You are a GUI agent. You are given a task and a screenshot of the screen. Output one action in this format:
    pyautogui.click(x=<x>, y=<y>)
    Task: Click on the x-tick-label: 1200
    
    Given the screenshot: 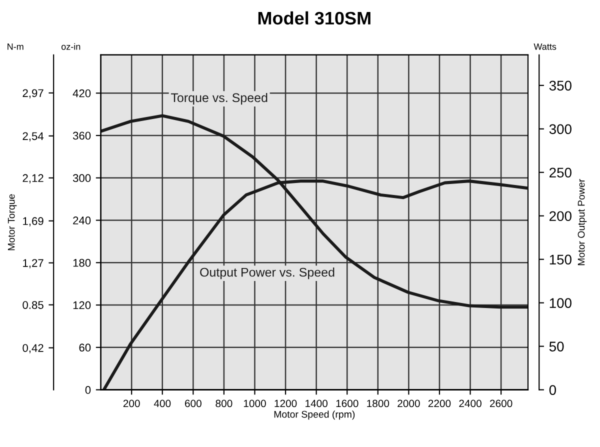 What is the action you would take?
    pyautogui.click(x=285, y=404)
    